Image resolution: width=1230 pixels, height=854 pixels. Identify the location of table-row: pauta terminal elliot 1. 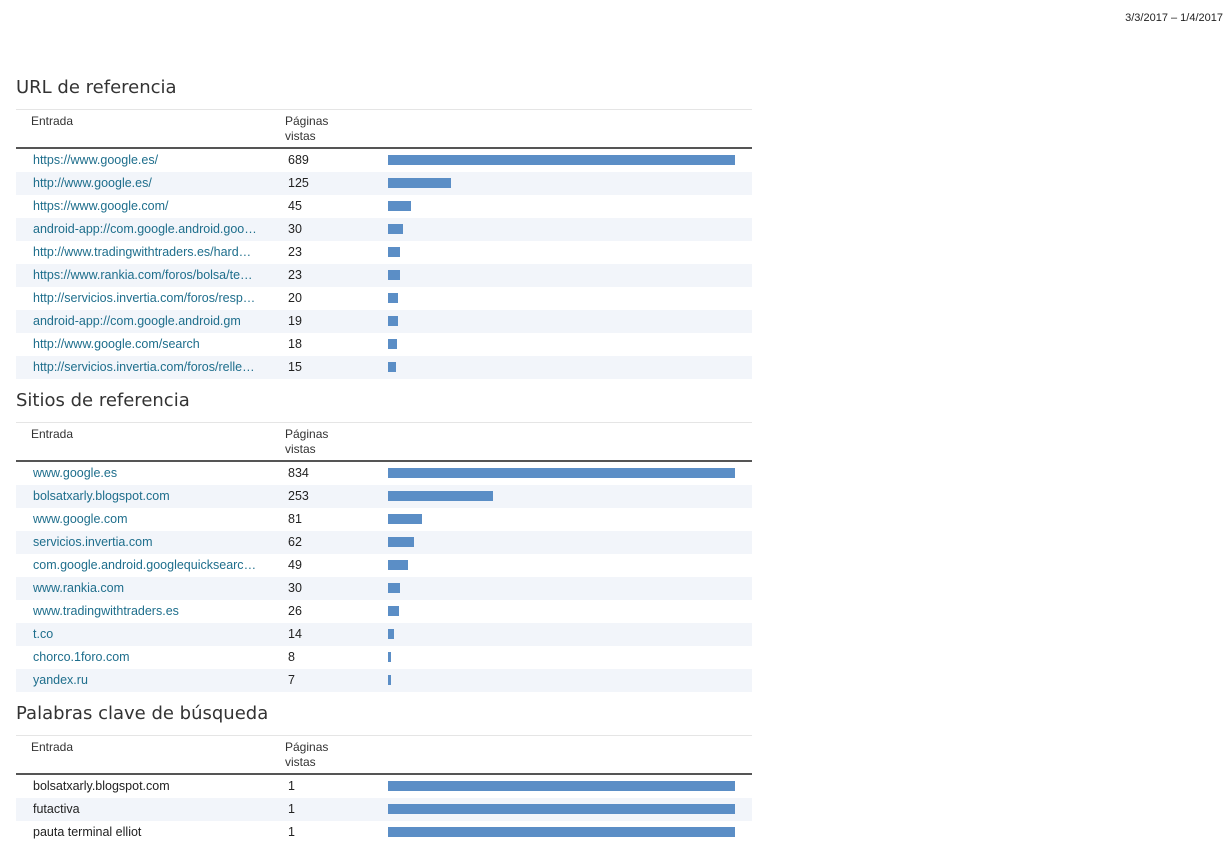
(384, 832).